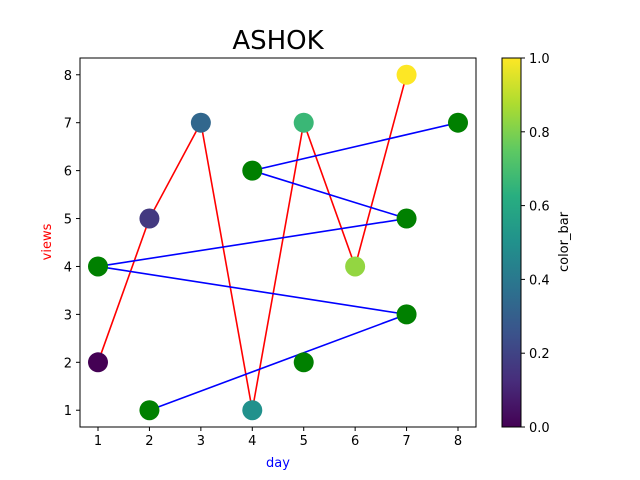 This screenshot has height=480, width=640. What do you see at coordinates (564, 241) in the screenshot?
I see `colorbar-label: color_bar` at bounding box center [564, 241].